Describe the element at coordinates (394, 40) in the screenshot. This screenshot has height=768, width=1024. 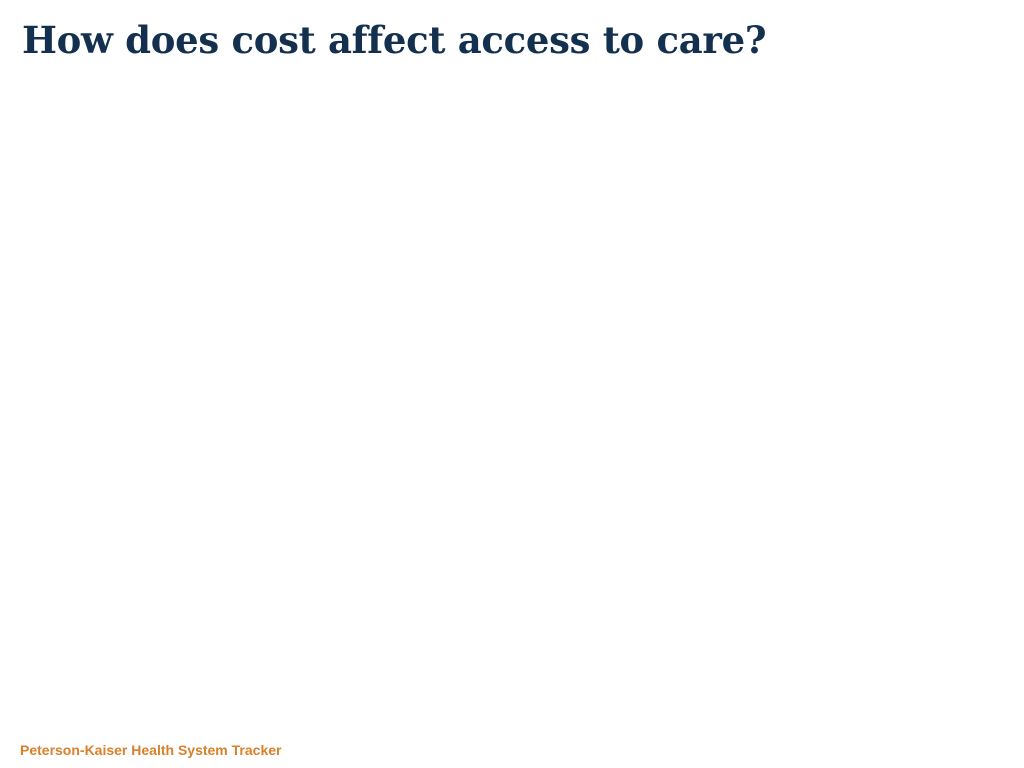
I see `slide-title: How does cost affect access to care?` at that location.